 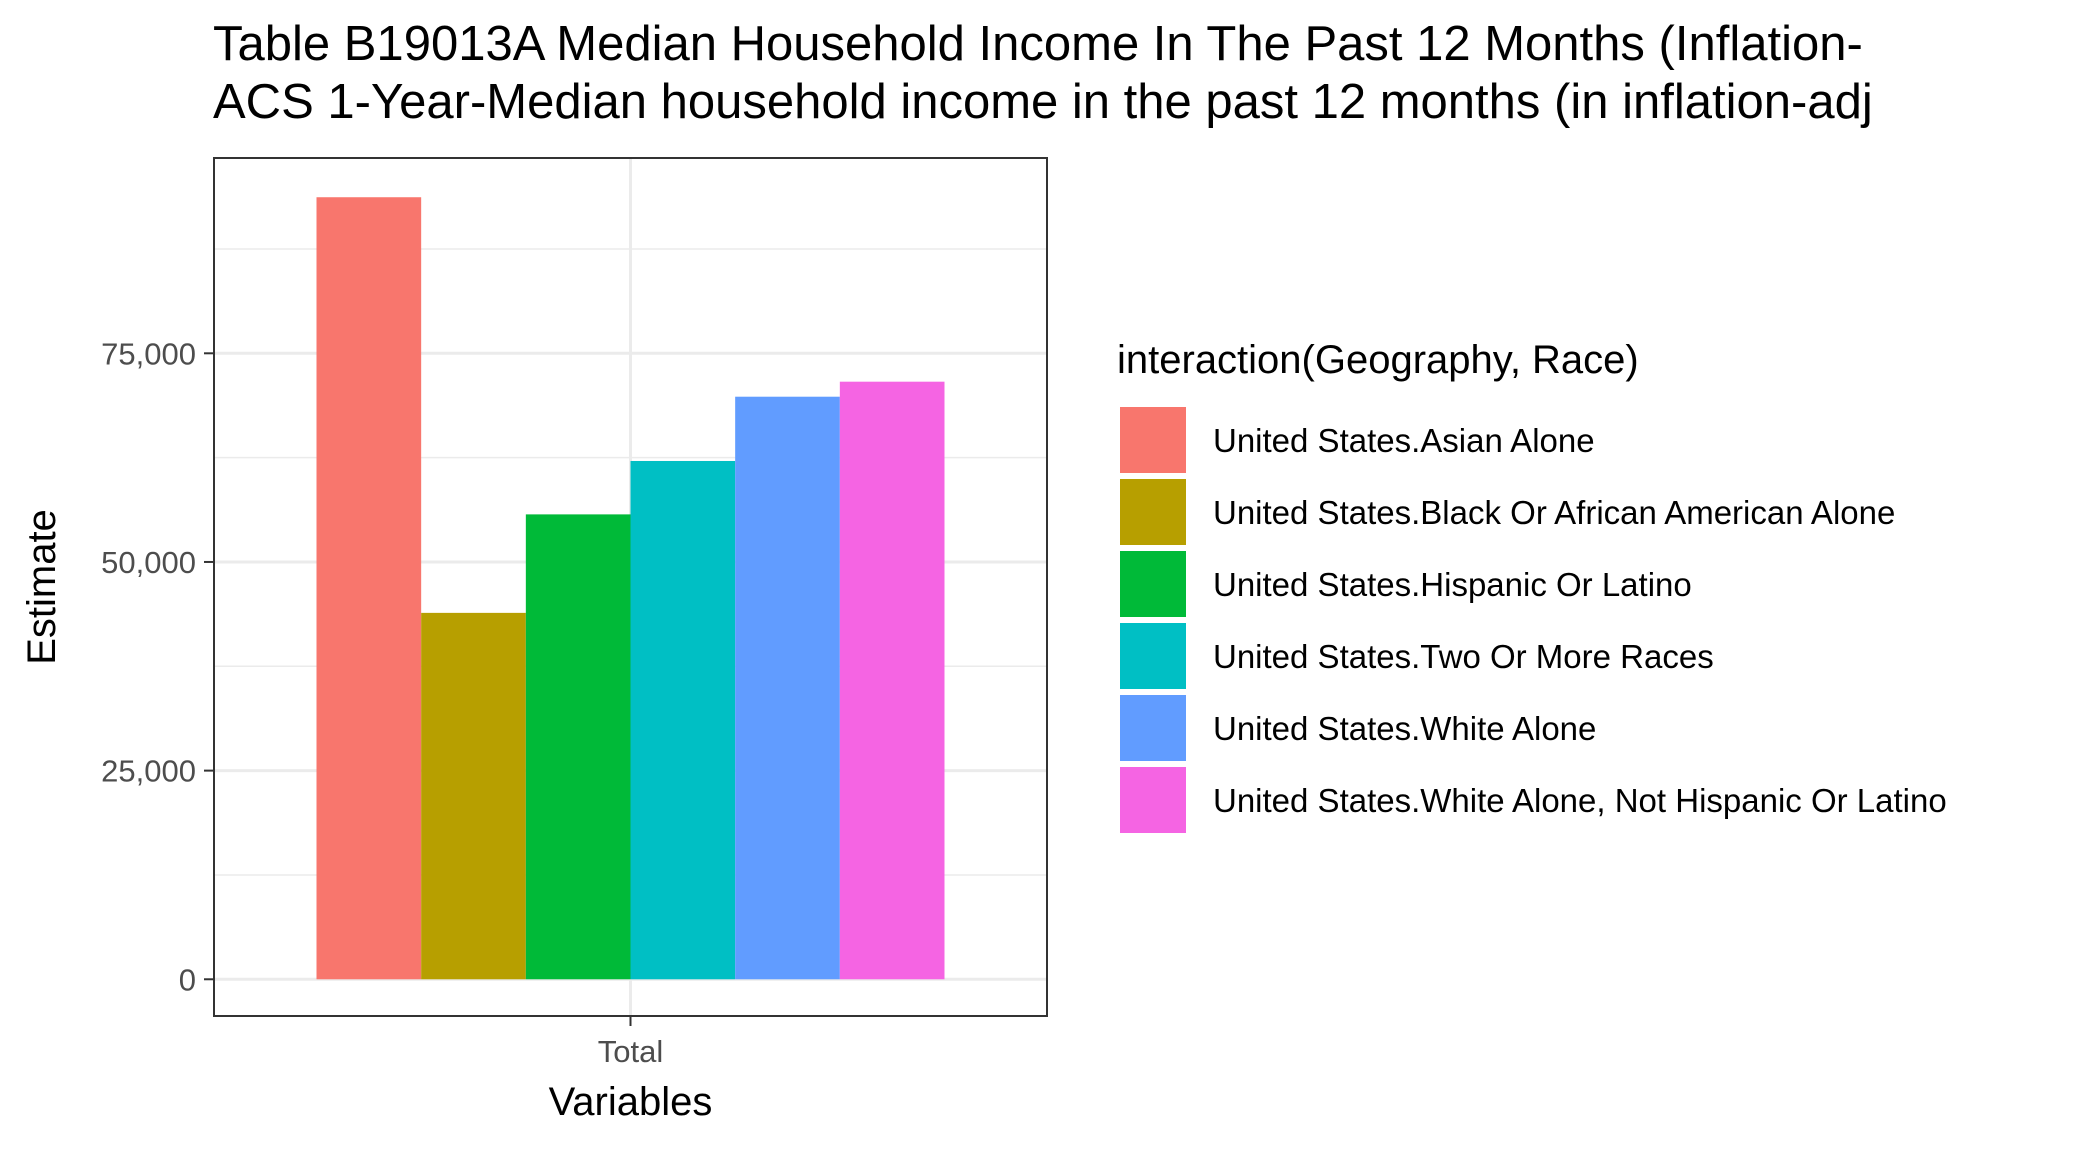 What do you see at coordinates (1404, 728) in the screenshot?
I see `legend-label-5: United States.White Alone` at bounding box center [1404, 728].